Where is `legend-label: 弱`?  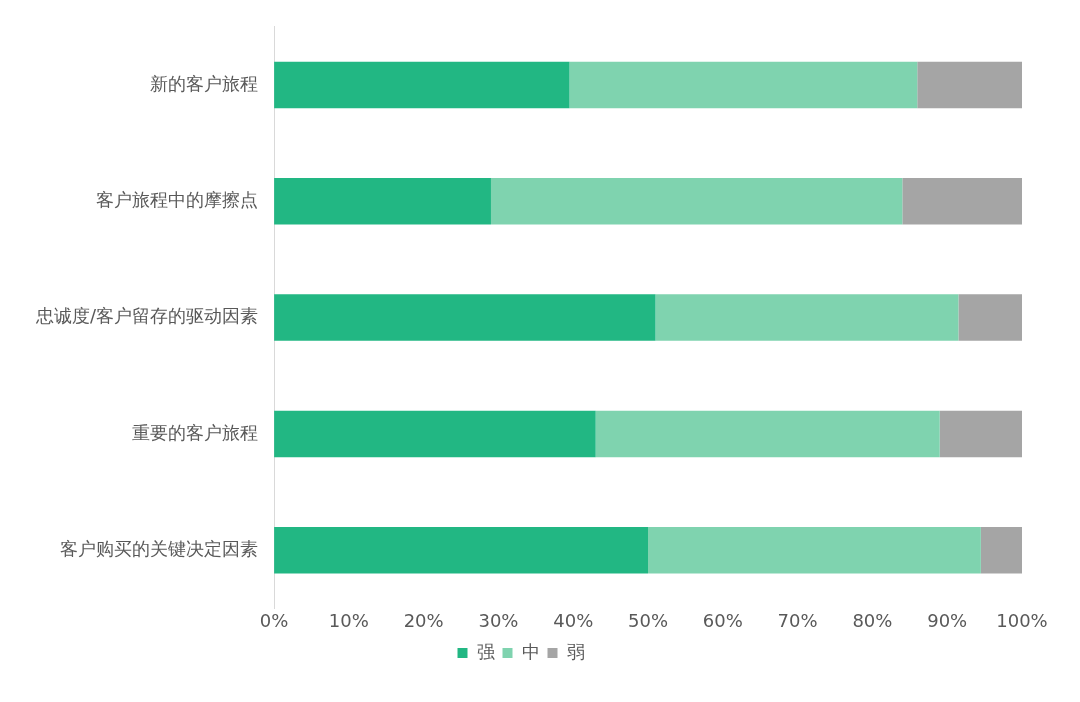
legend-label: 弱 is located at coordinates (575, 651).